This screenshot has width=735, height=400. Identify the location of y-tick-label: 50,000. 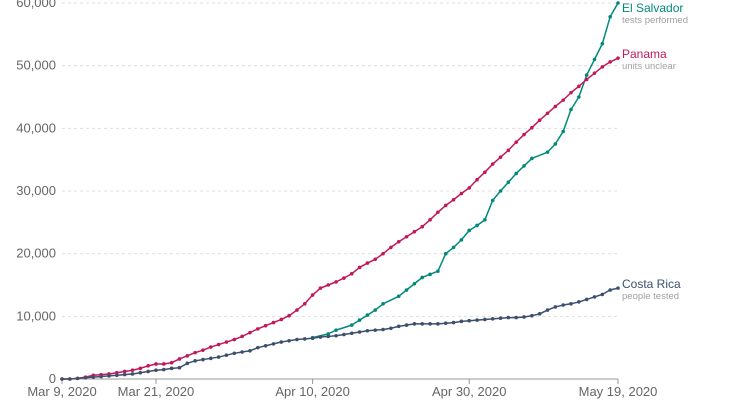
(36, 65).